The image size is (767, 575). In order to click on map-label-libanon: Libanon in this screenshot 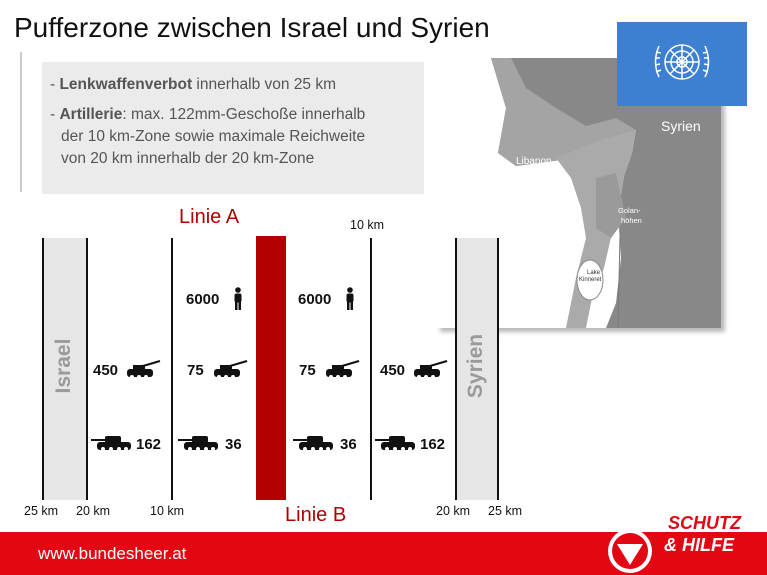, I will do `click(534, 161)`.